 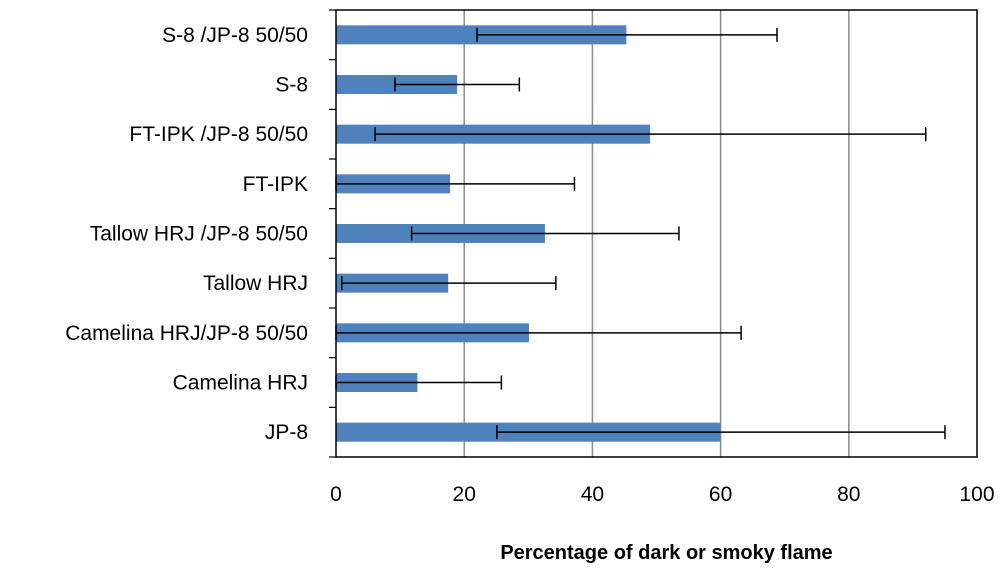 What do you see at coordinates (332, 233) in the screenshot?
I see `y-axis-ticks` at bounding box center [332, 233].